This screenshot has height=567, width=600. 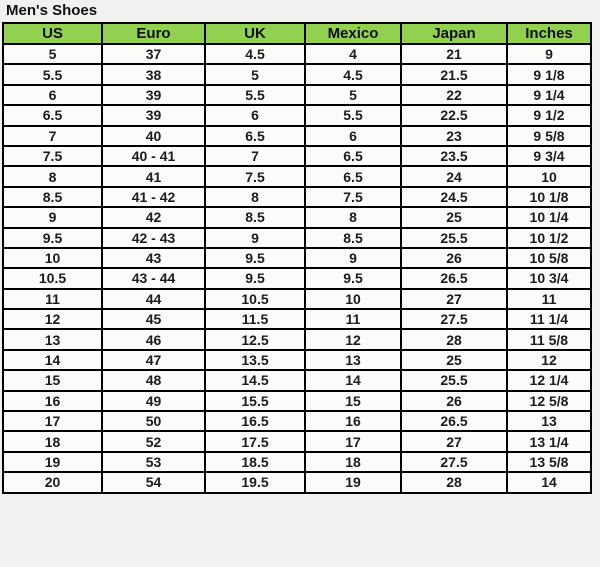 What do you see at coordinates (153, 217) in the screenshot?
I see `table-cell-euro: 42` at bounding box center [153, 217].